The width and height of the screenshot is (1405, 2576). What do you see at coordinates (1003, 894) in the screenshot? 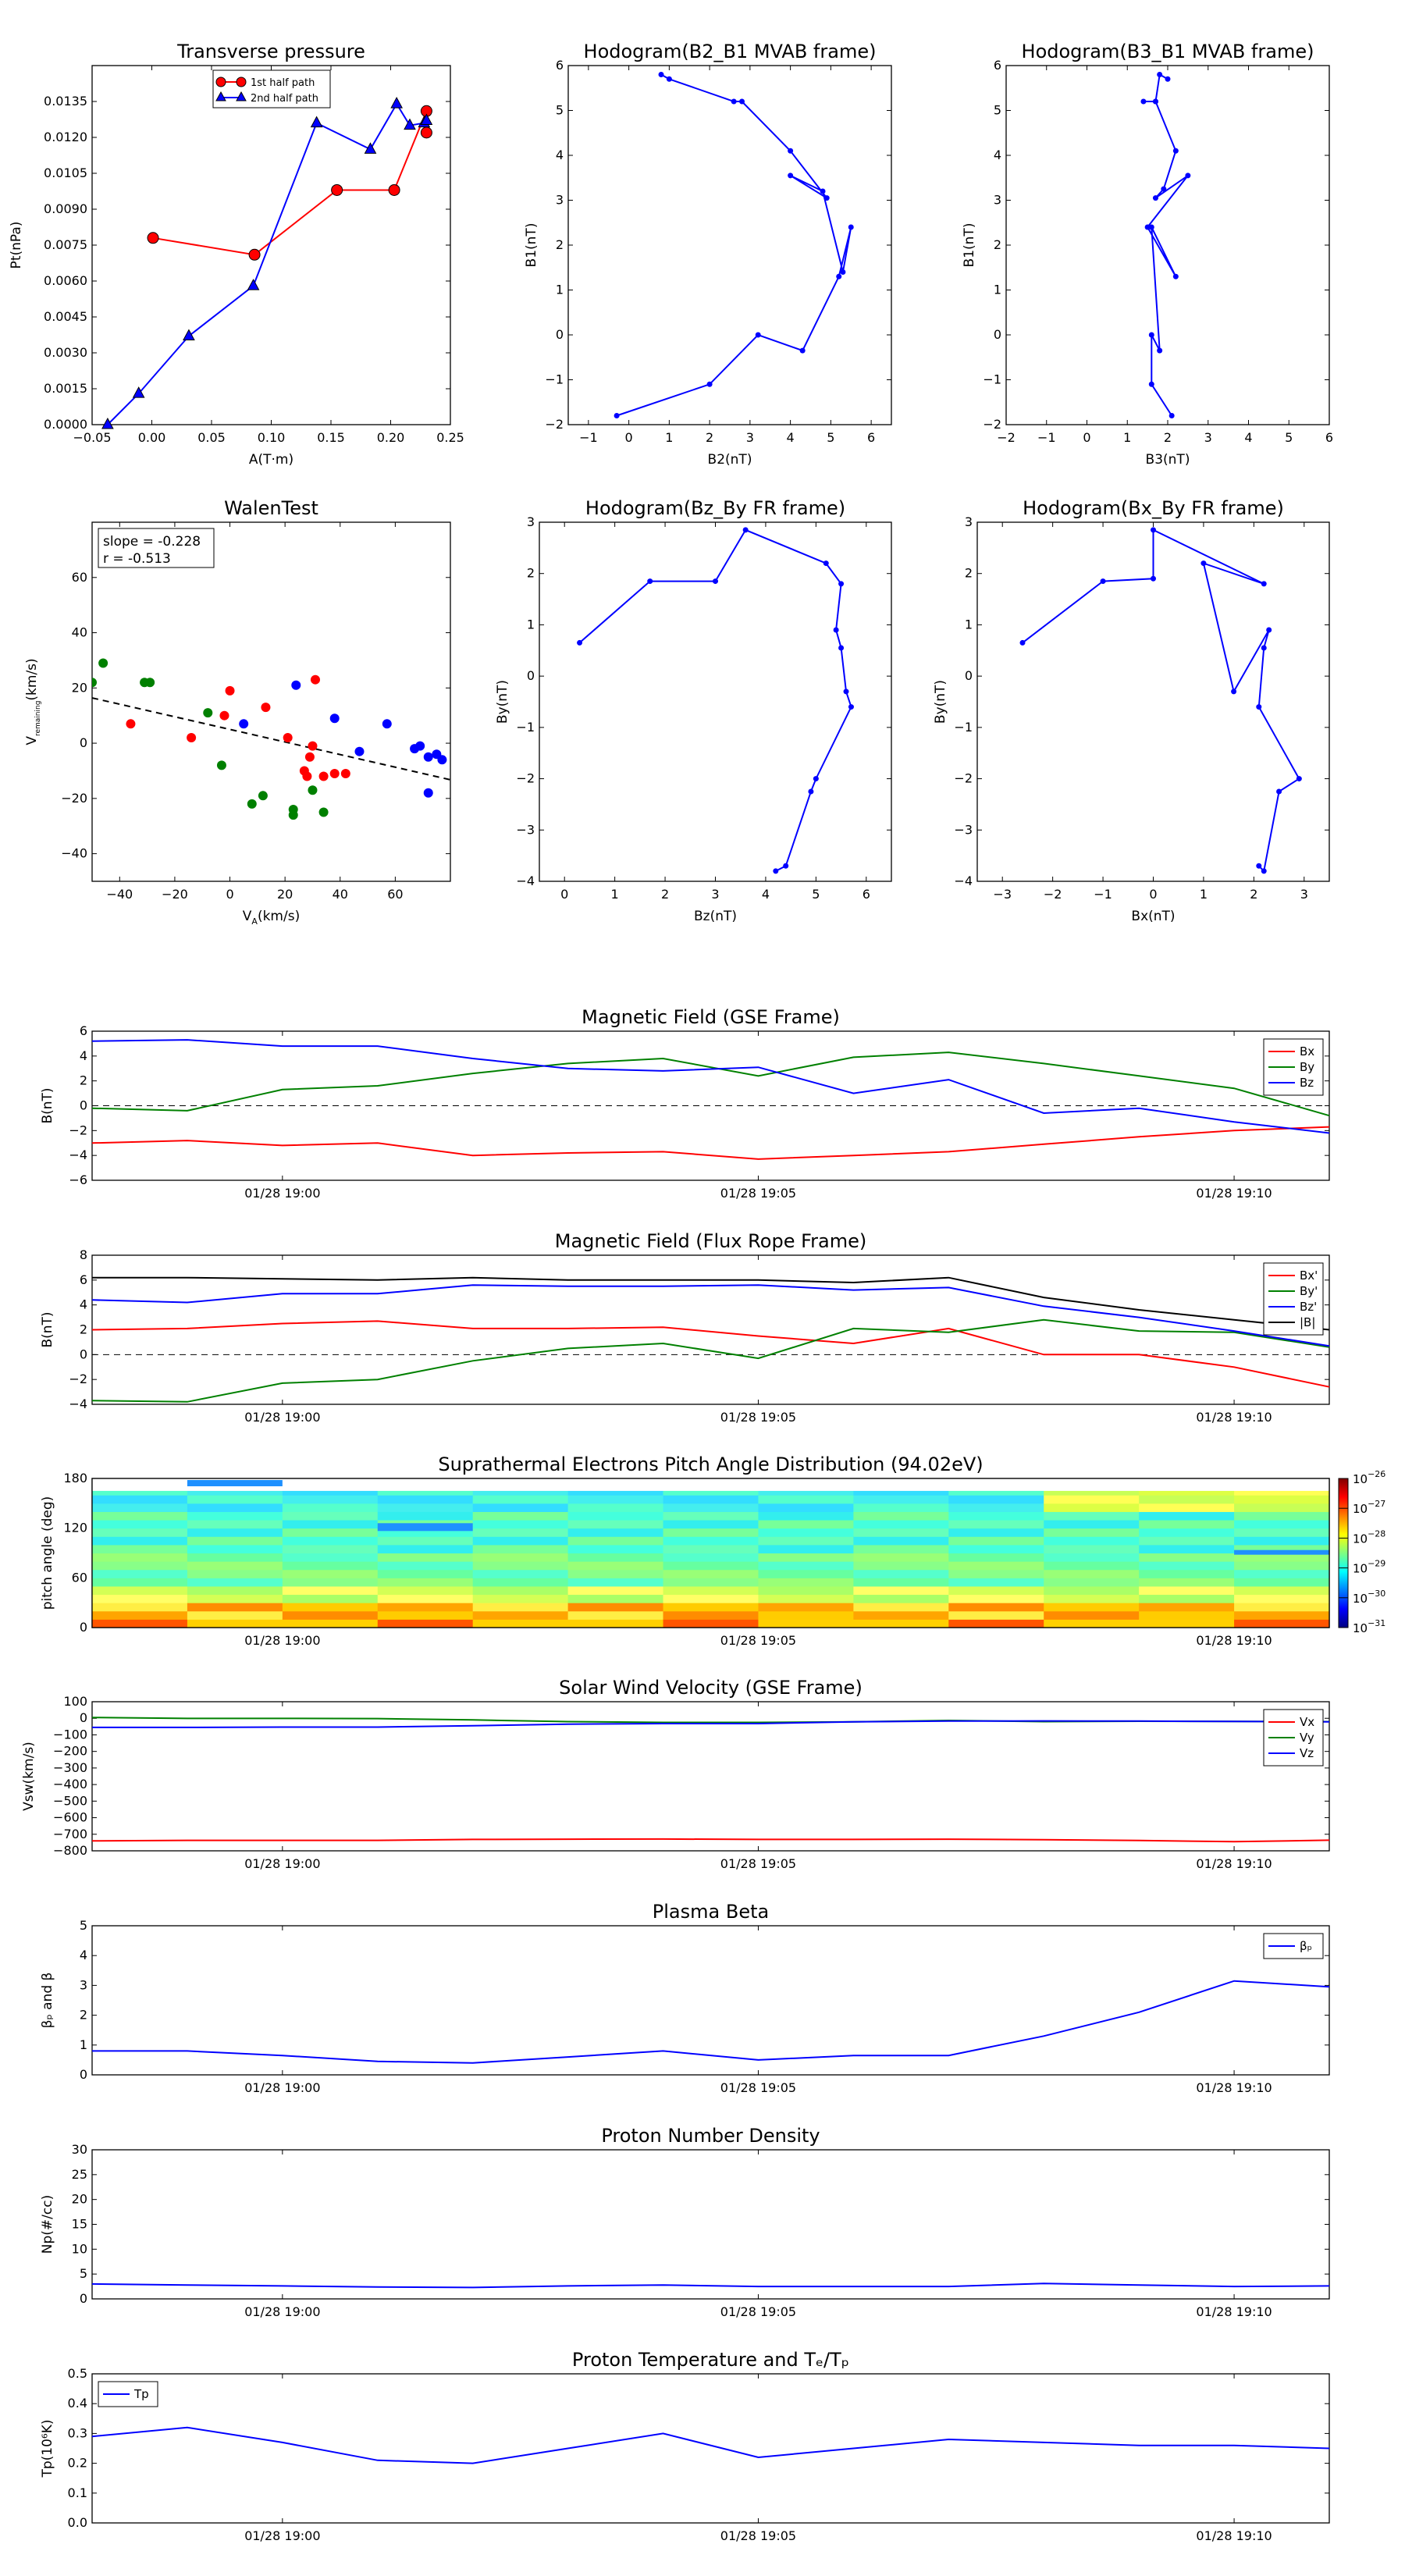
I see `x-tick-label: −3` at bounding box center [1003, 894].